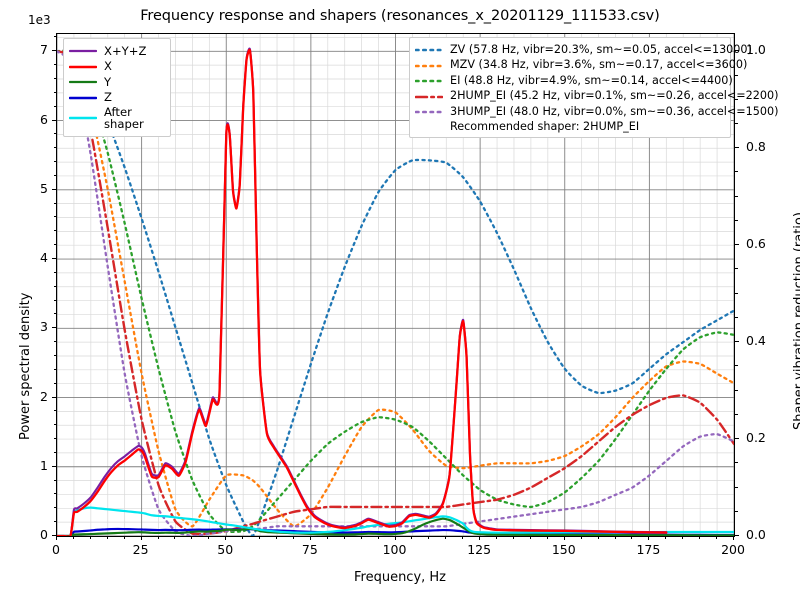 This screenshot has height=600, width=800. I want to click on y-tick-right-1.0: 1.0, so click(756, 50).